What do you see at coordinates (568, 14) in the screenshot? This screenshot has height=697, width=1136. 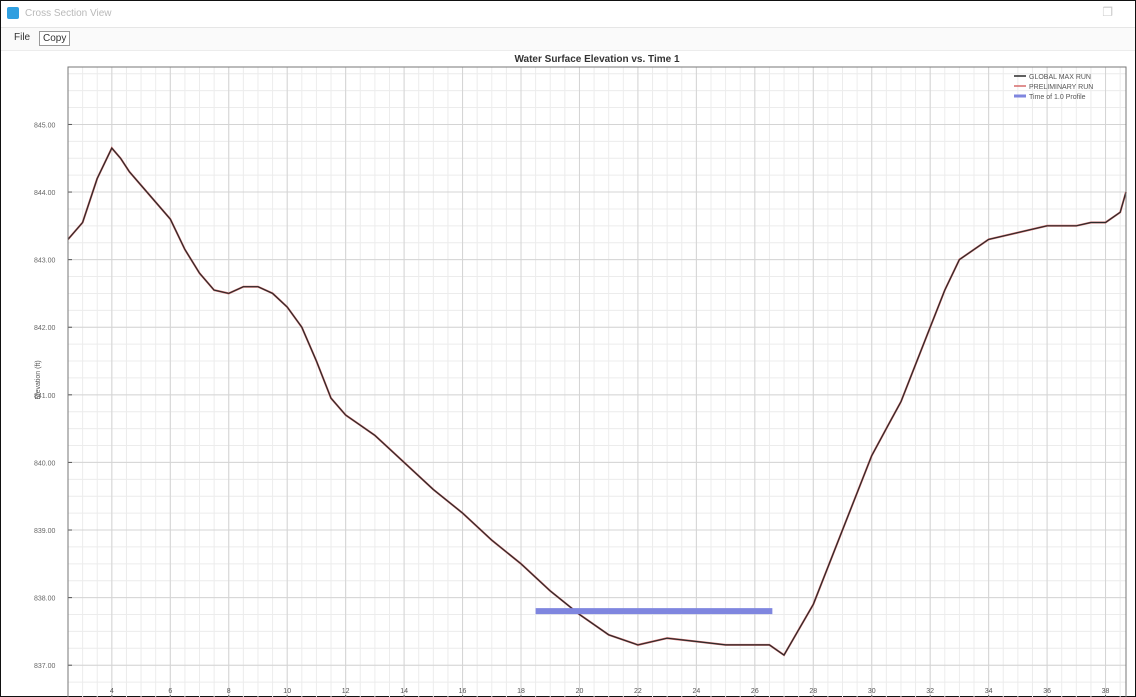 I see `title-bar: Cross Section View ❐` at bounding box center [568, 14].